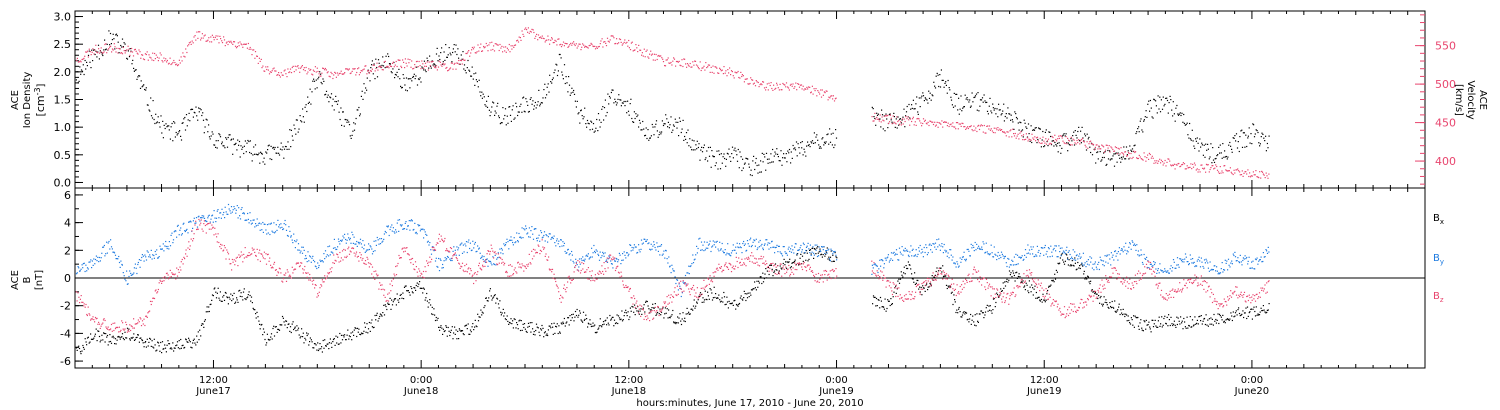 The image size is (1500, 410). What do you see at coordinates (1470, 99) in the screenshot?
I see `y-axis-label-right: ACEVelocity[km/s]` at bounding box center [1470, 99].